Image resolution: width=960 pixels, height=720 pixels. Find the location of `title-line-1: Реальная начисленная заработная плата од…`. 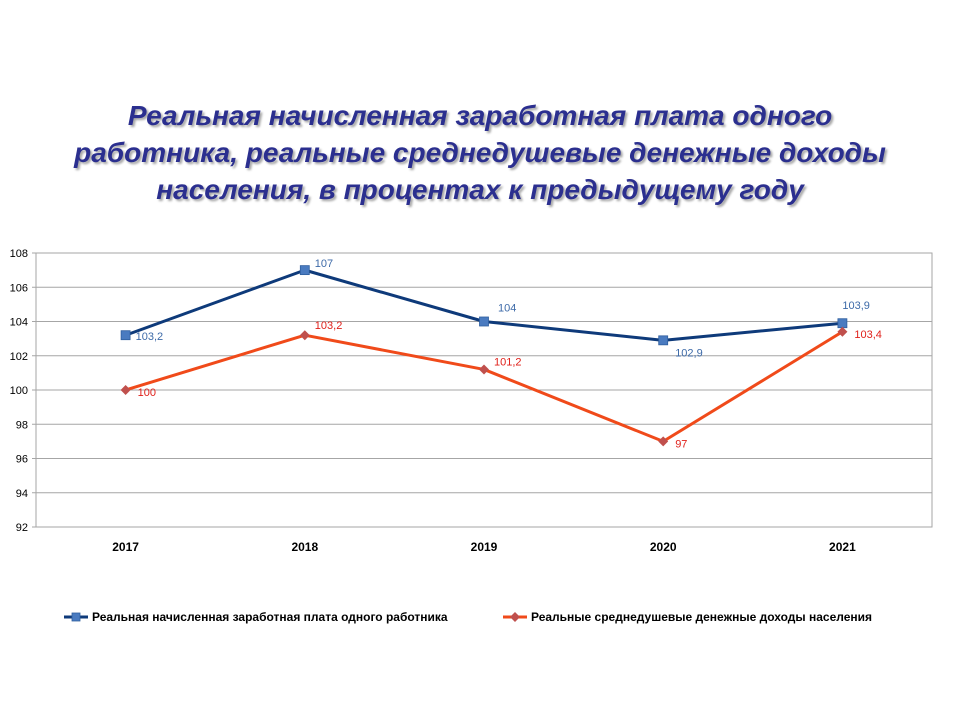

title-line-1: Реальная начисленная заработная плата од… is located at coordinates (480, 115).